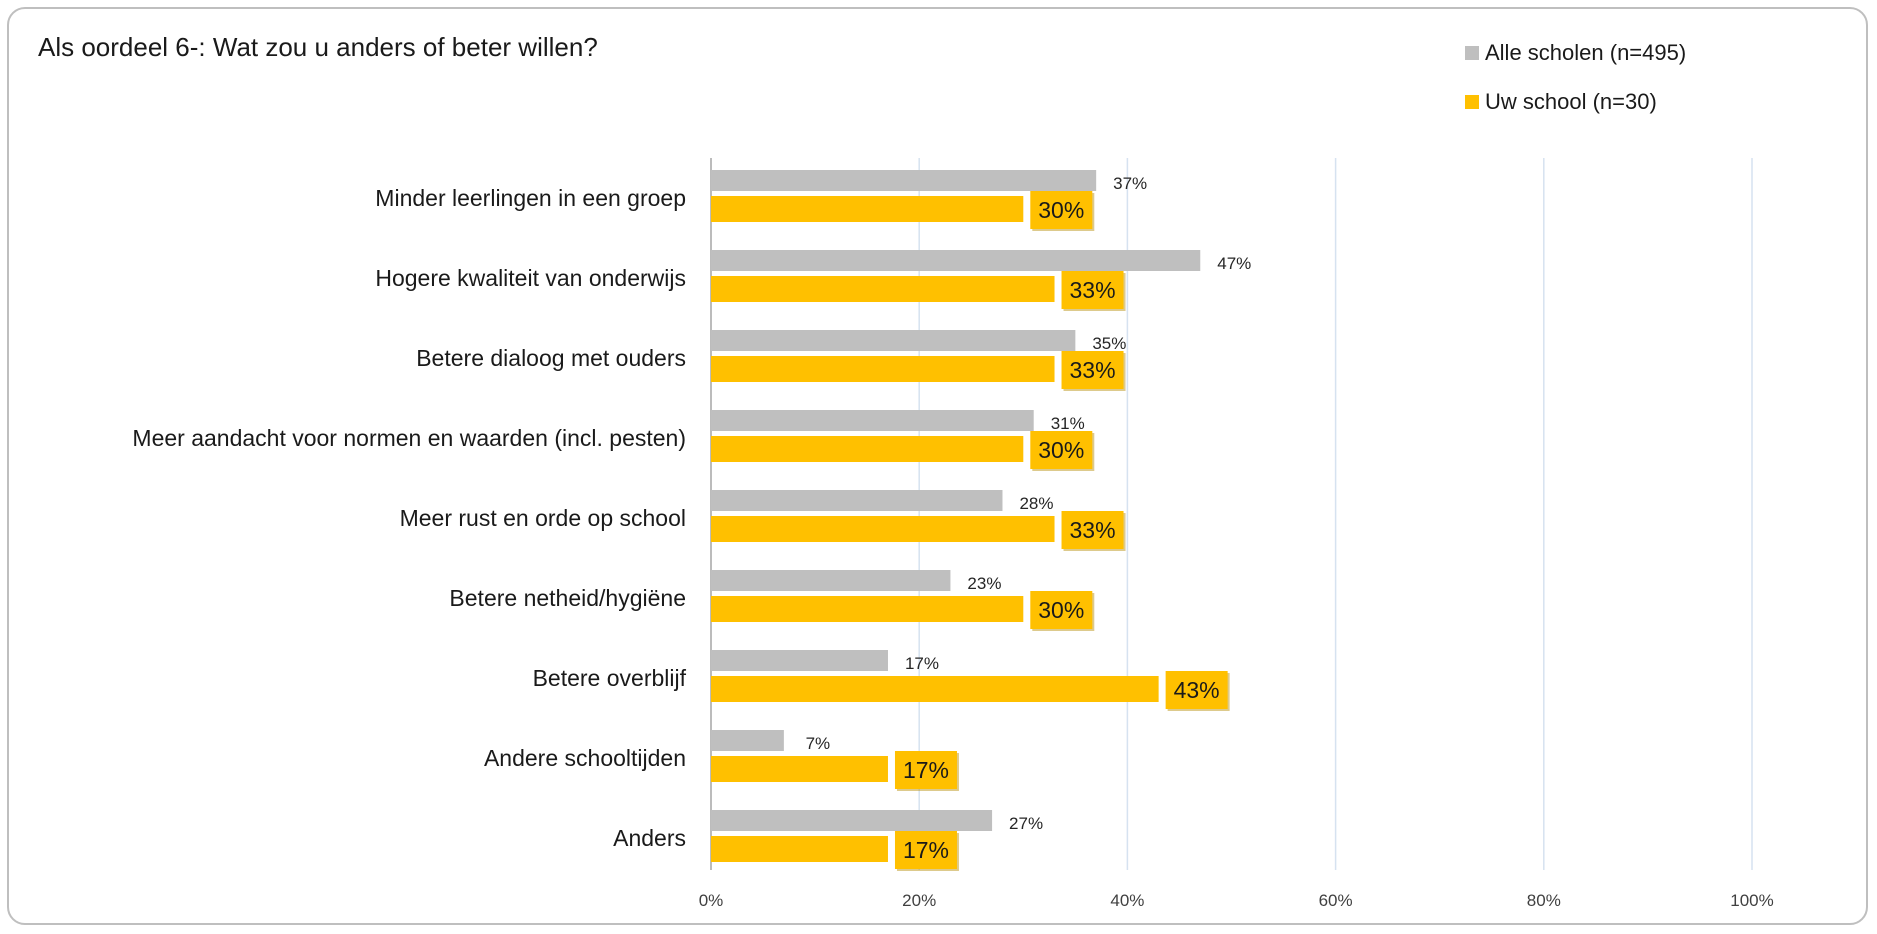 Image resolution: width=1877 pixels, height=934 pixels. What do you see at coordinates (543, 518) in the screenshot?
I see `category-label: Meer rust en orde op school` at bounding box center [543, 518].